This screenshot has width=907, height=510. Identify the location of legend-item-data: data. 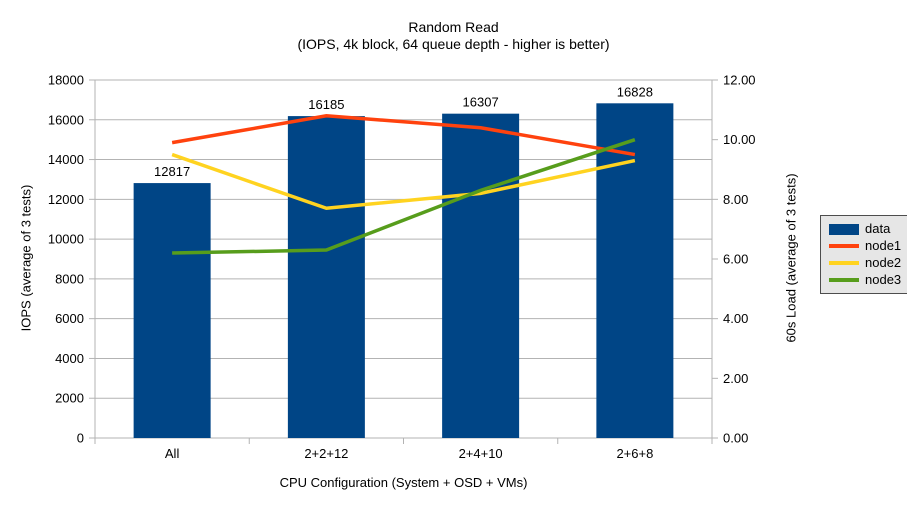
(865, 229).